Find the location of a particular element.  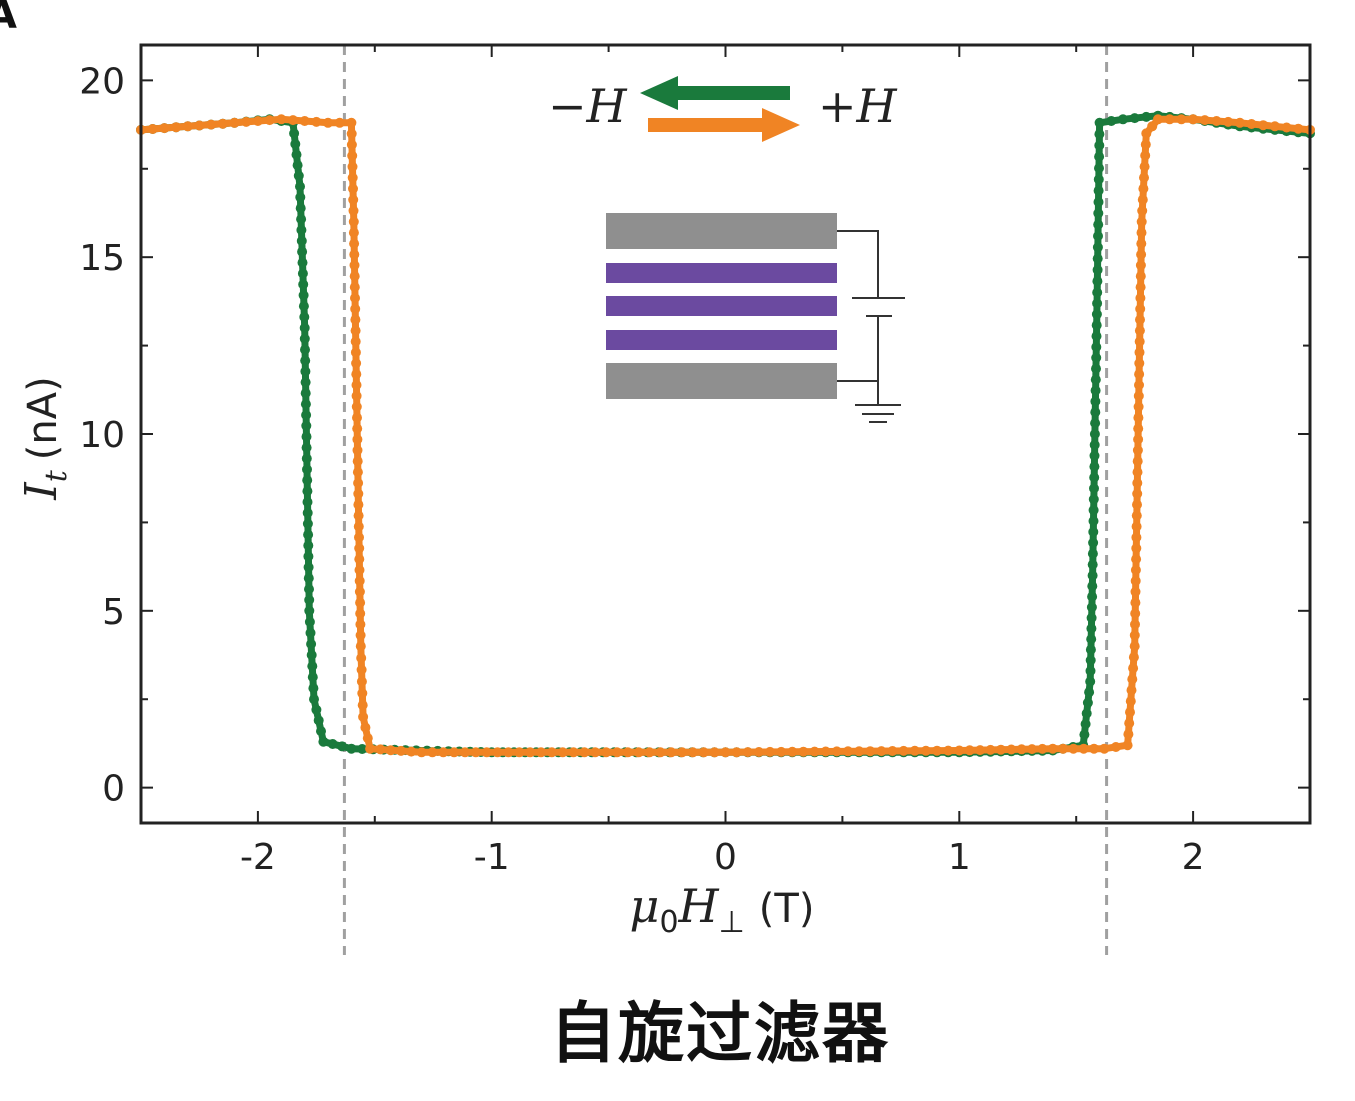

legend: −H +H is located at coordinates (723, 109).